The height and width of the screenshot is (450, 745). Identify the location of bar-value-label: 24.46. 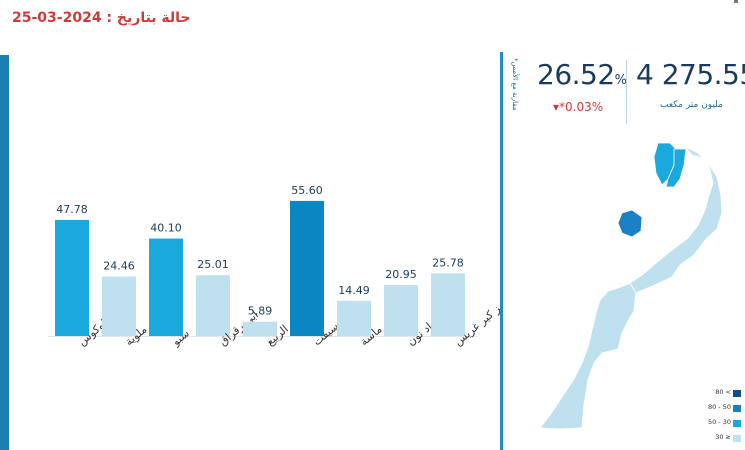
(119, 266).